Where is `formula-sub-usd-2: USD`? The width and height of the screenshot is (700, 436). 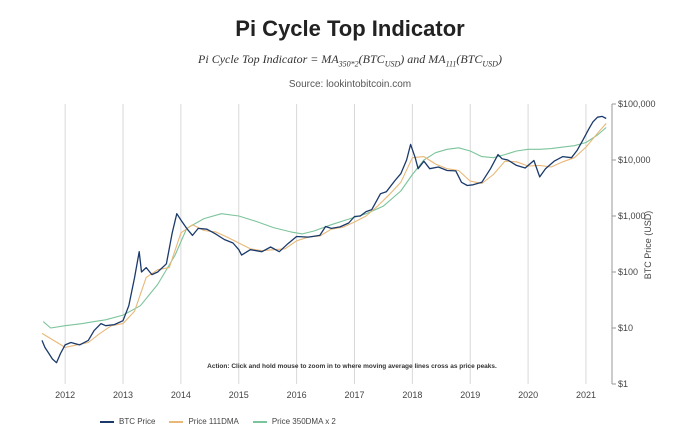
formula-sub-usd-2: USD is located at coordinates (490, 64).